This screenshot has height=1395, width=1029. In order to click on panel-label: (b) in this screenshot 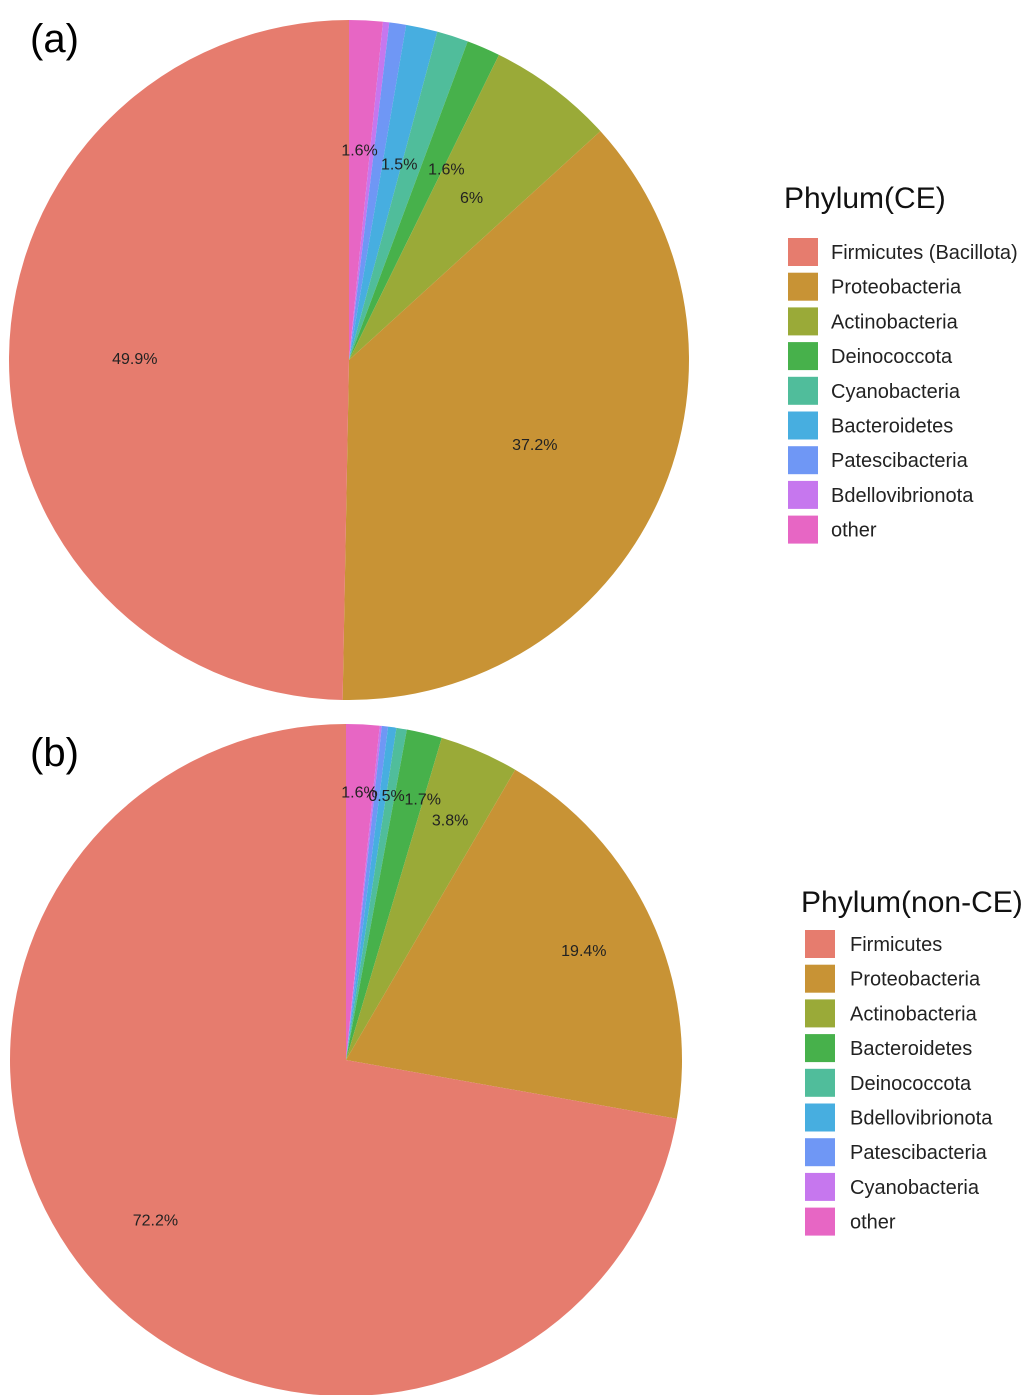, I will do `click(54, 753)`.